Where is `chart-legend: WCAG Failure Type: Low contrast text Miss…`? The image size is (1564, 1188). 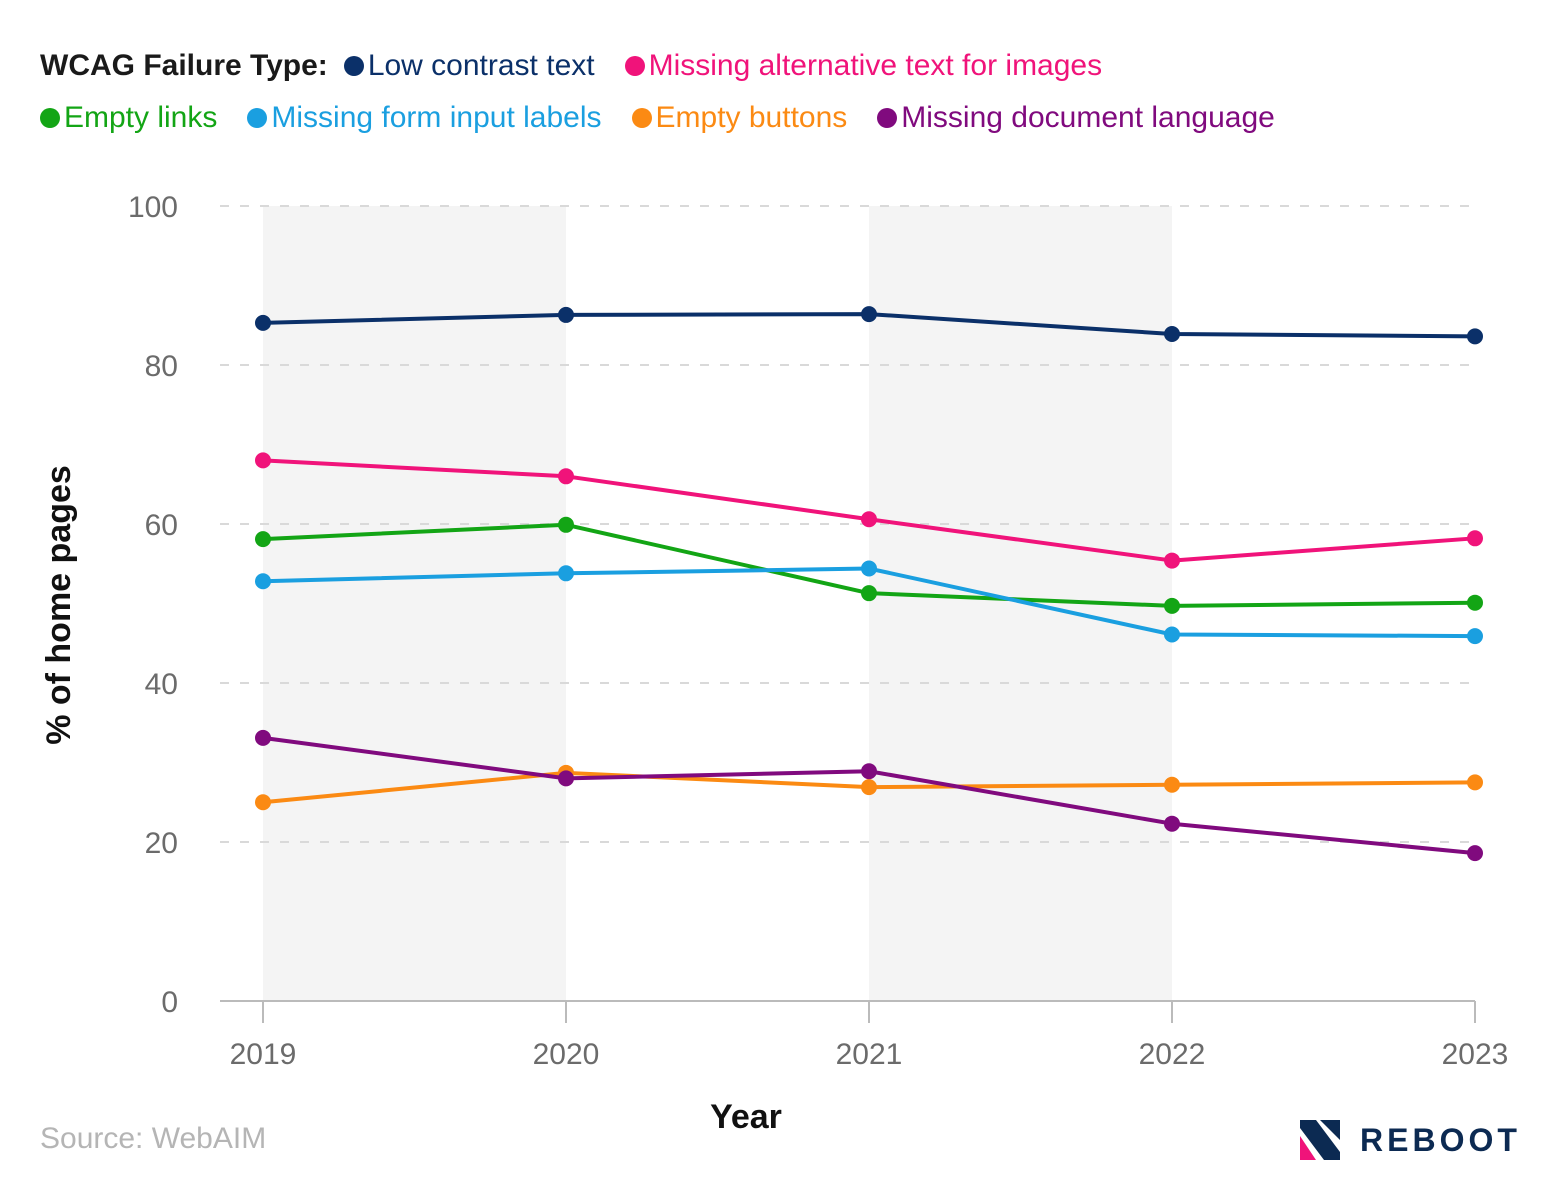
chart-legend: WCAG Failure Type: Low contrast text Miss… is located at coordinates (790, 92).